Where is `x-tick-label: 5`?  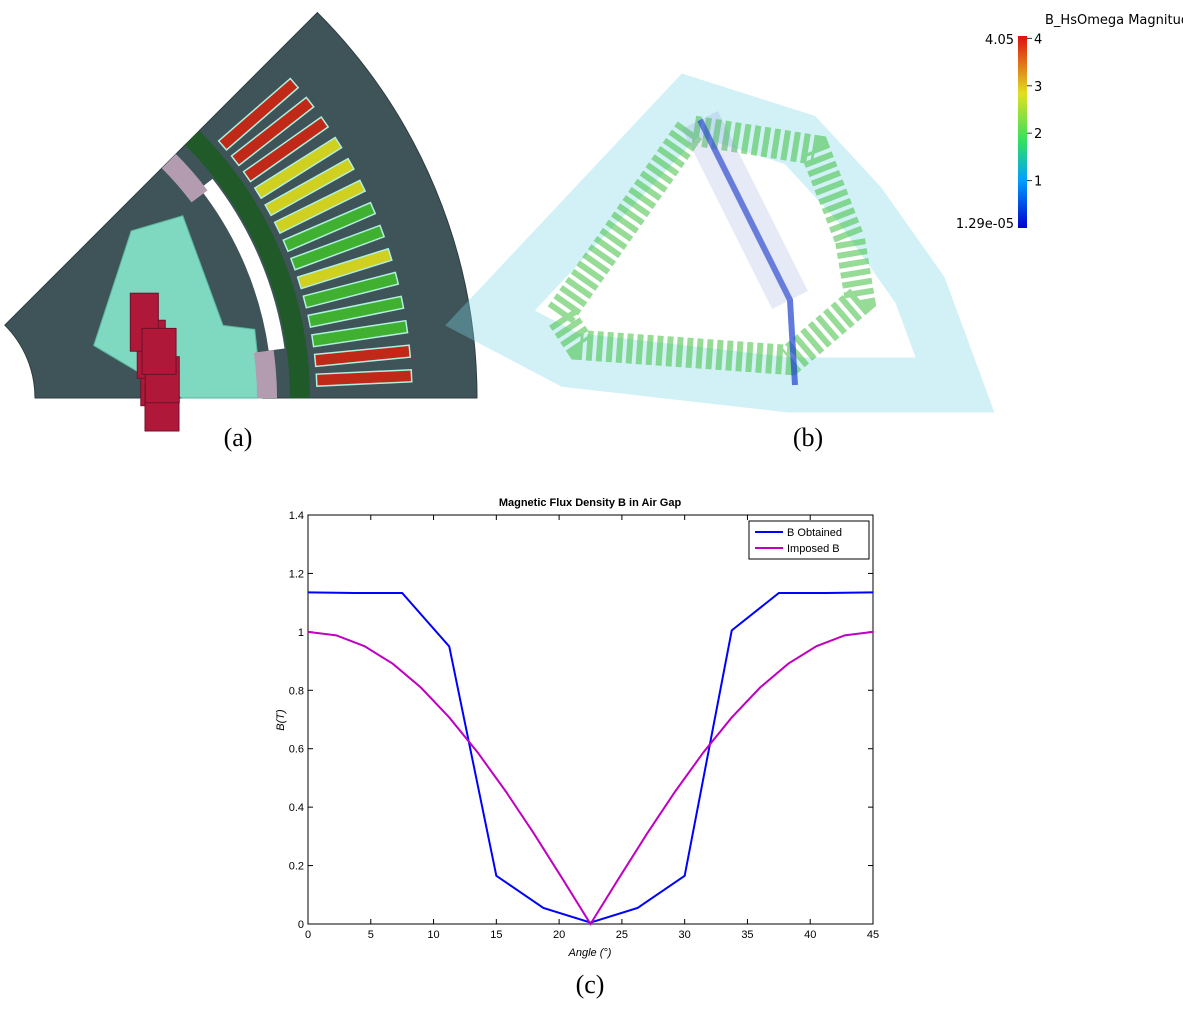
x-tick-label: 5 is located at coordinates (371, 935).